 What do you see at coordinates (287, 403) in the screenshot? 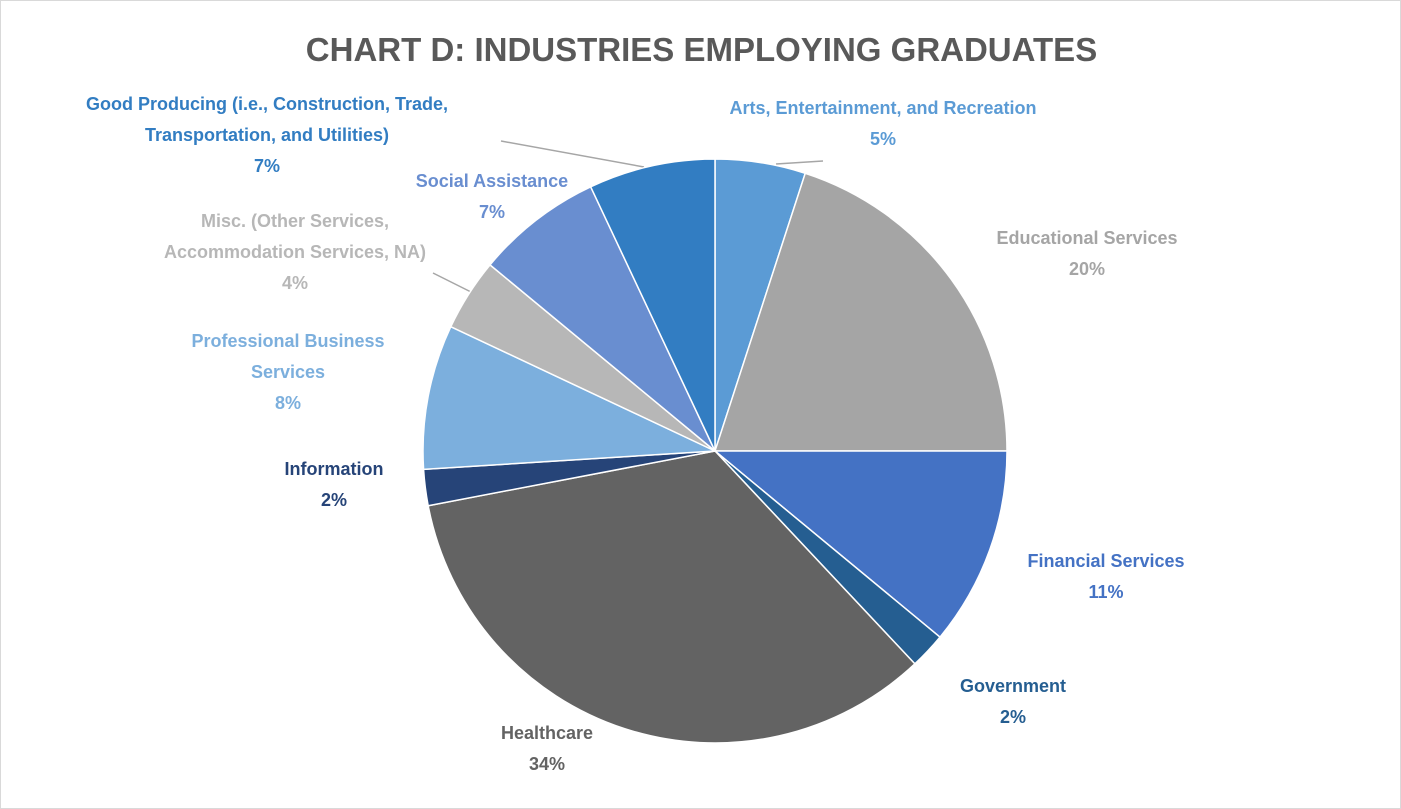
I see `value-label: 8%` at bounding box center [287, 403].